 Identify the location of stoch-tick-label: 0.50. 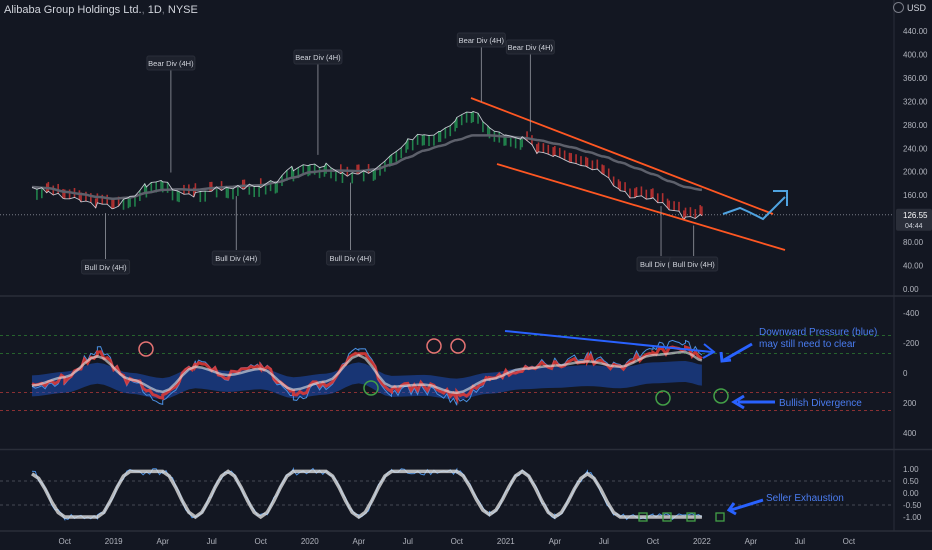
(911, 481).